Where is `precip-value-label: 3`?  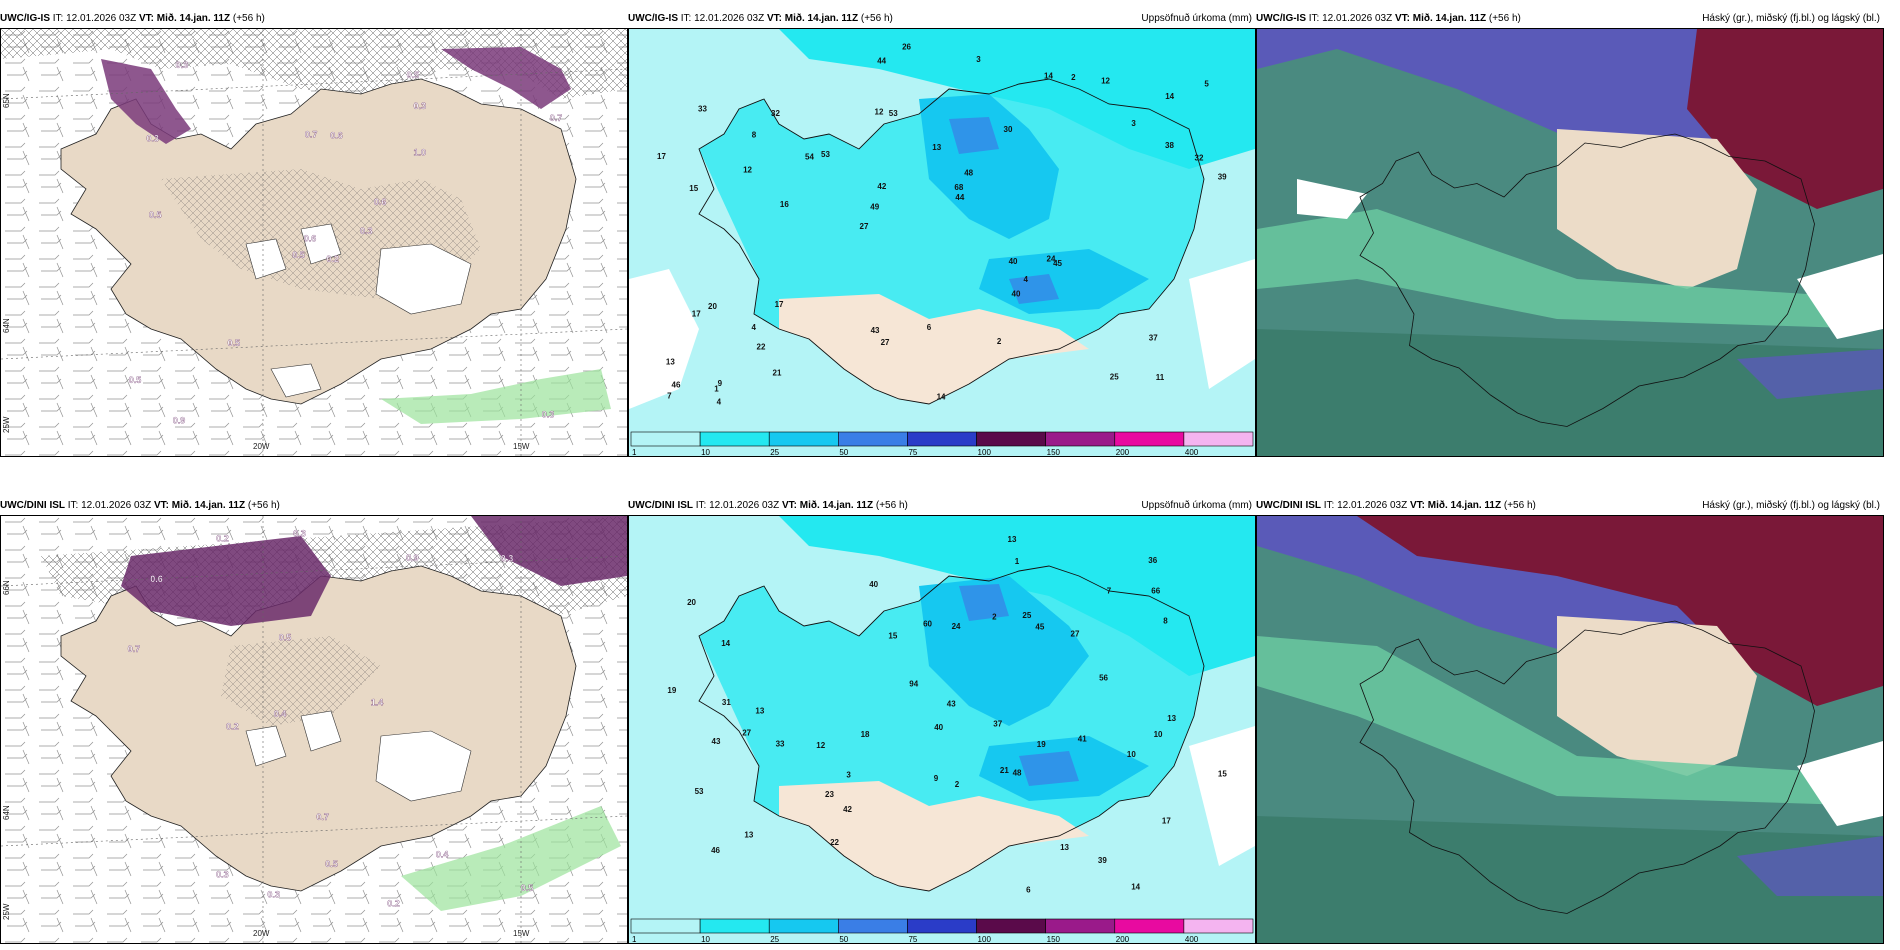
precip-value-label: 3 is located at coordinates (848, 775).